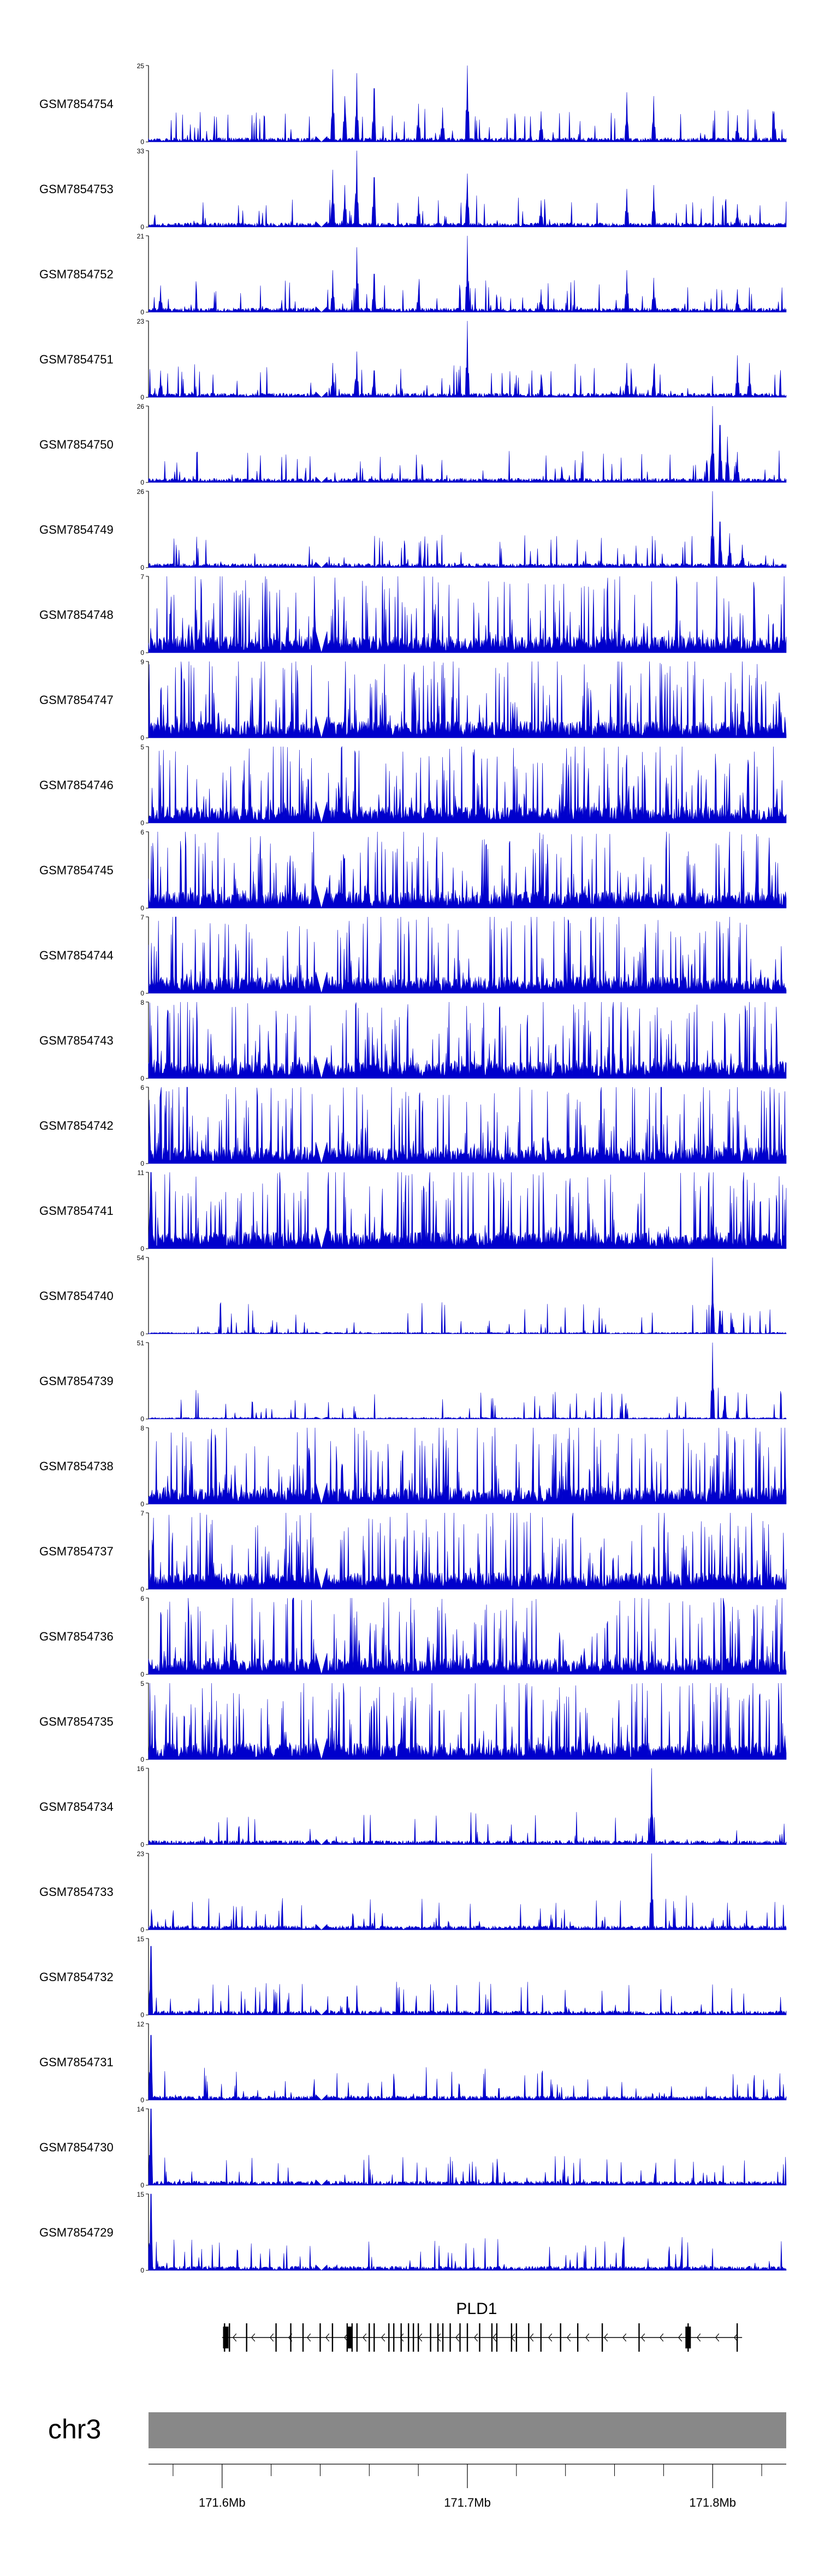 This screenshot has height=2576, width=819. I want to click on y-max-label: 11, so click(141, 1173).